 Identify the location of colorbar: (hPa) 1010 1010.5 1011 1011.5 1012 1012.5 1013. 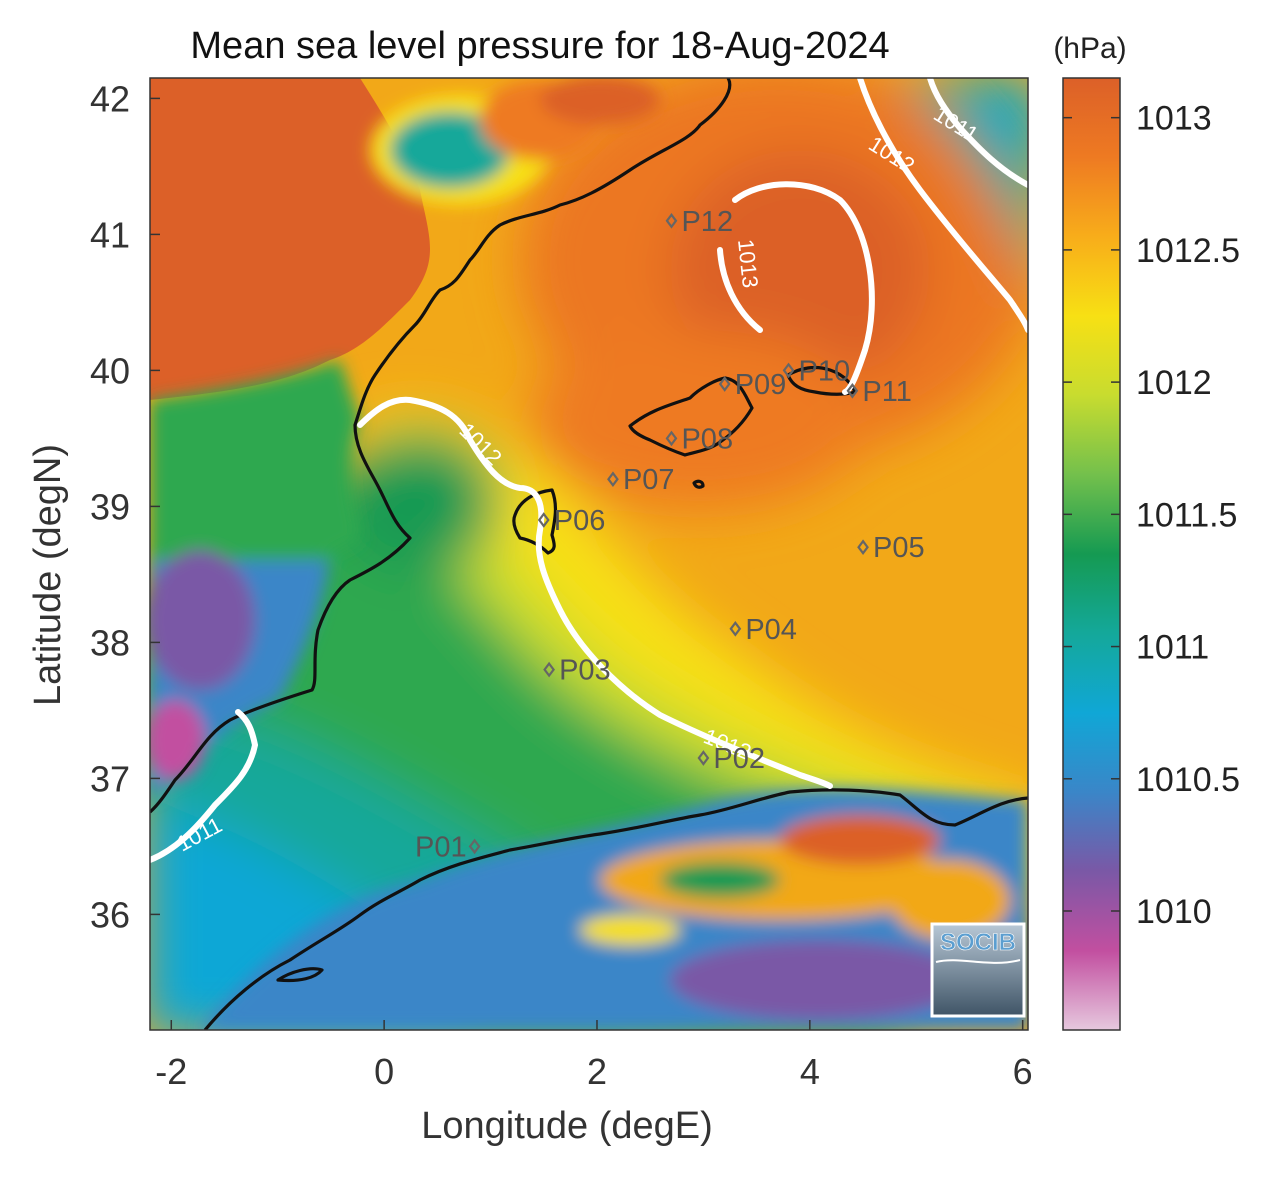
(1146, 531).